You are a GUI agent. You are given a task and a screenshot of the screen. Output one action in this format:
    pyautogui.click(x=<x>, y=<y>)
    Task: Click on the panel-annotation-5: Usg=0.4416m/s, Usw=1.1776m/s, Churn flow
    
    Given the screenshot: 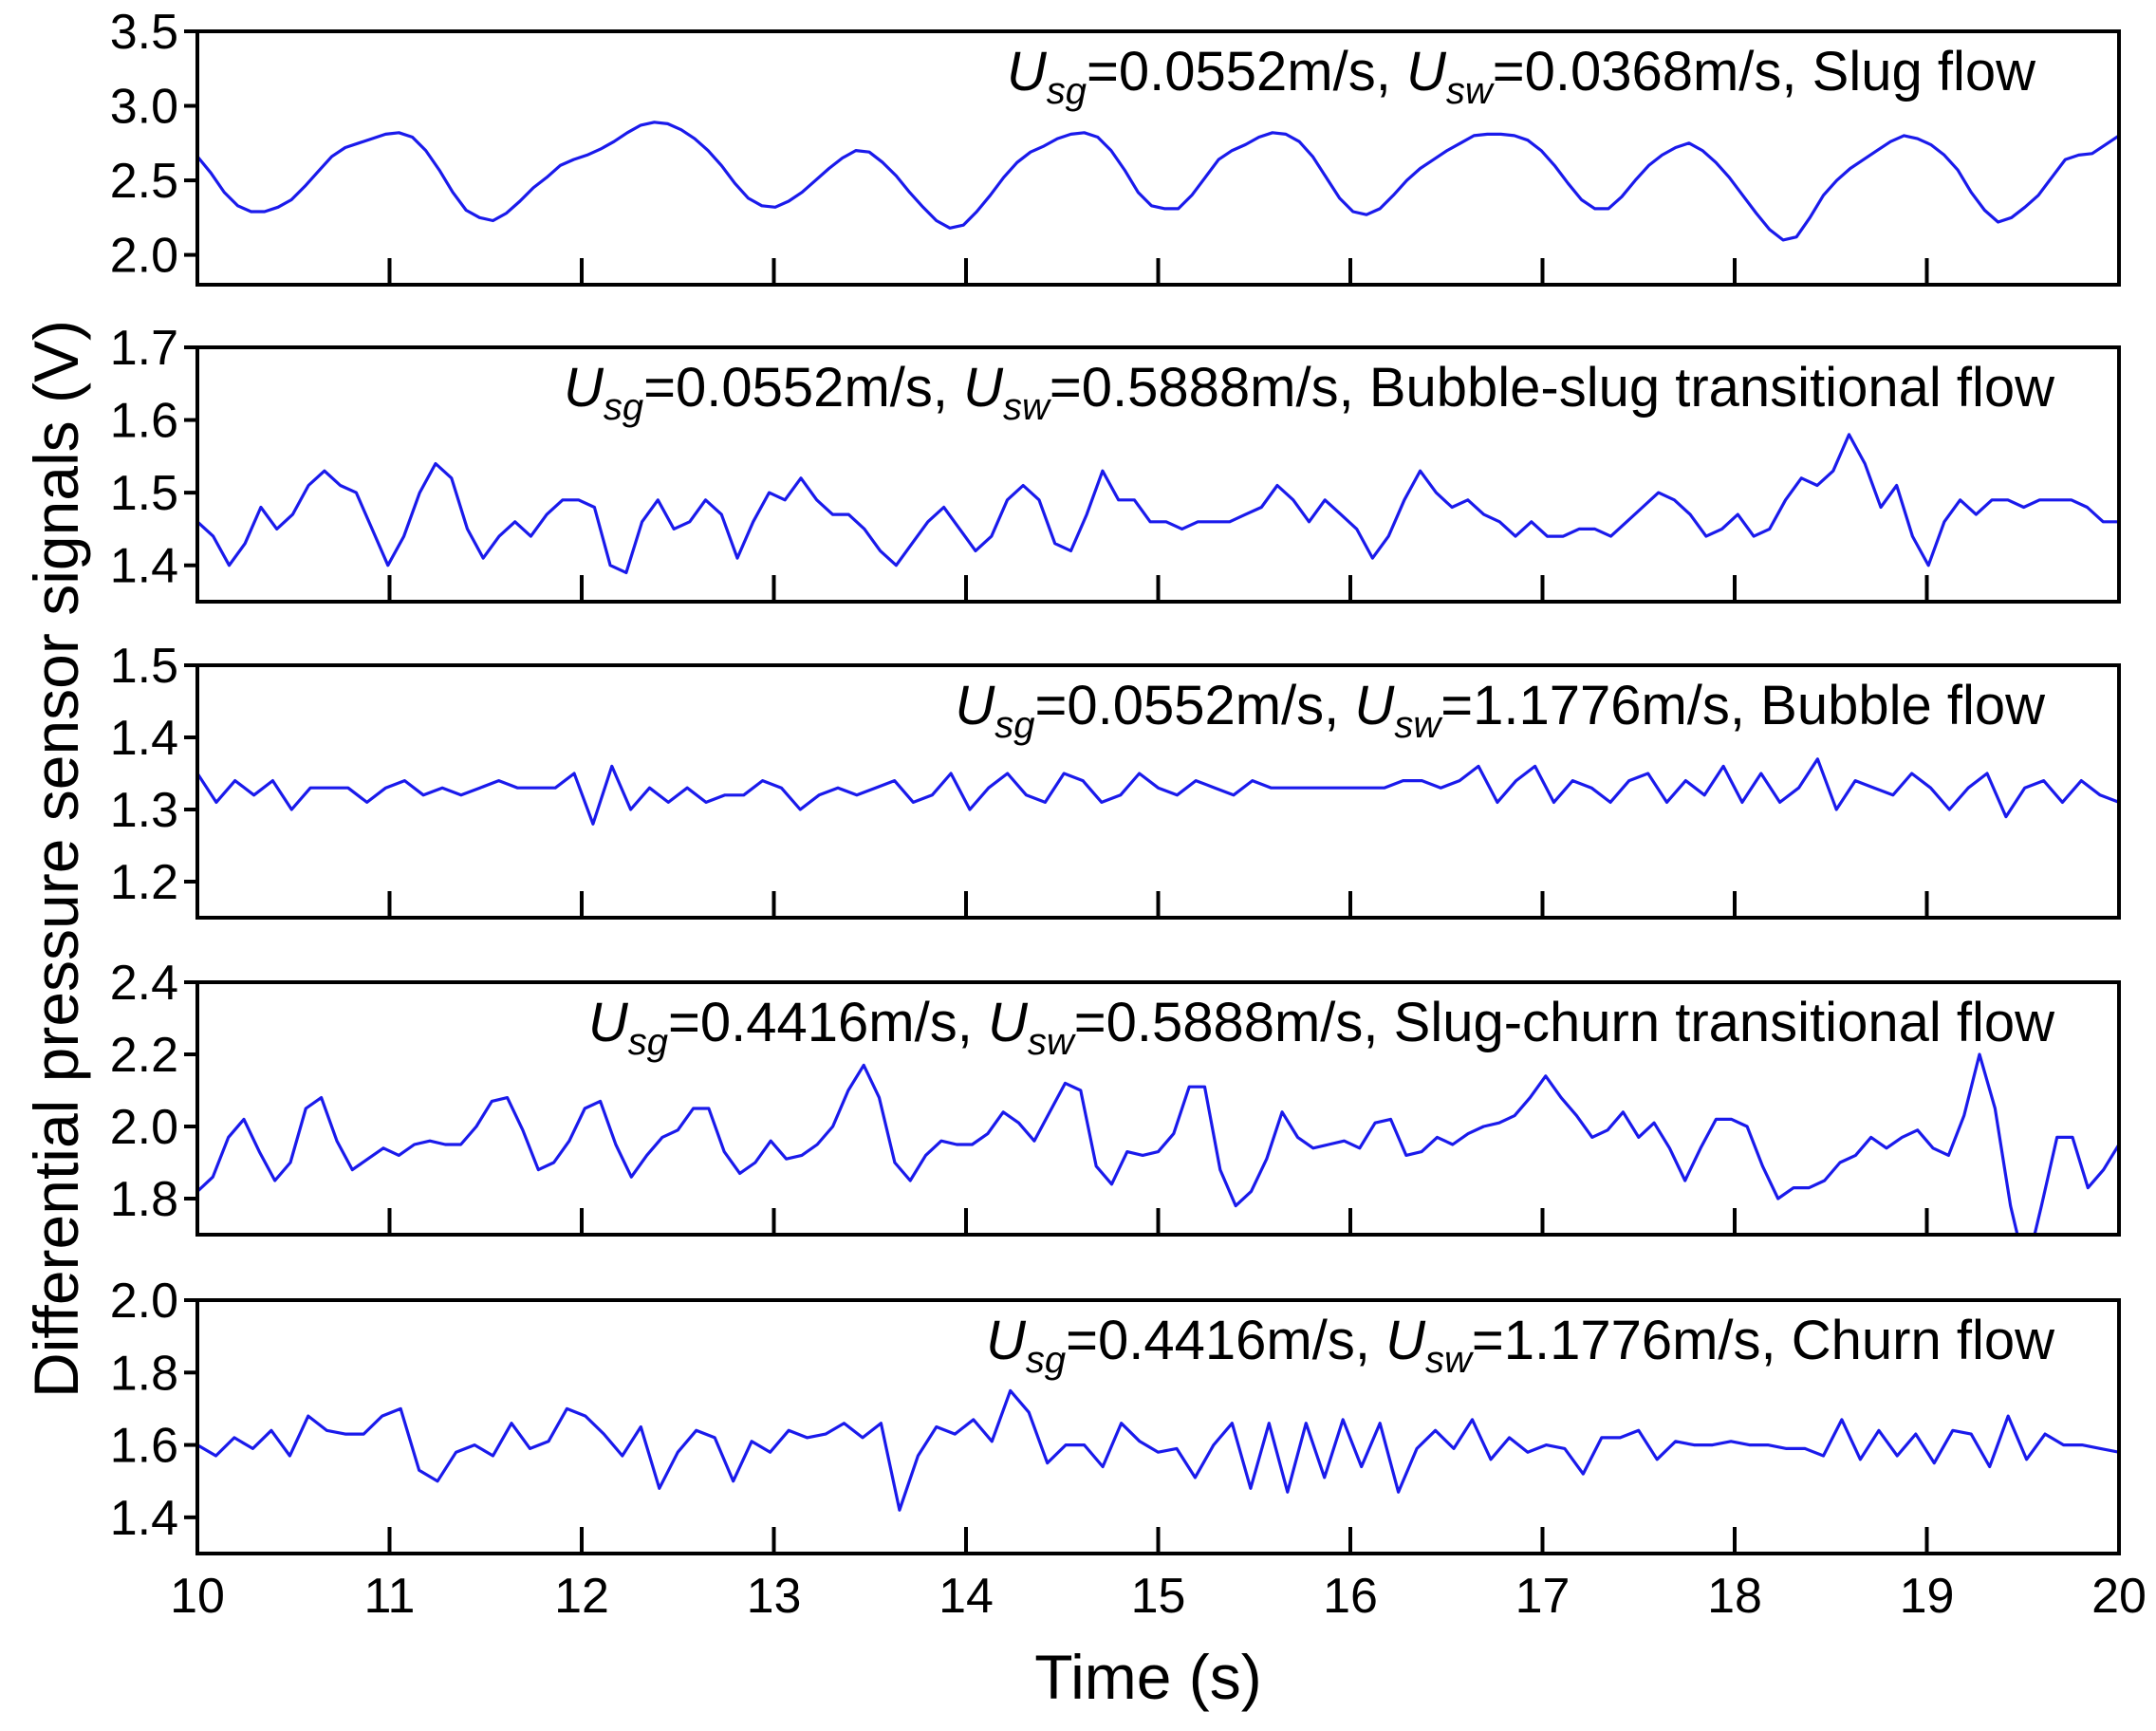 What is the action you would take?
    pyautogui.click(x=1520, y=1345)
    